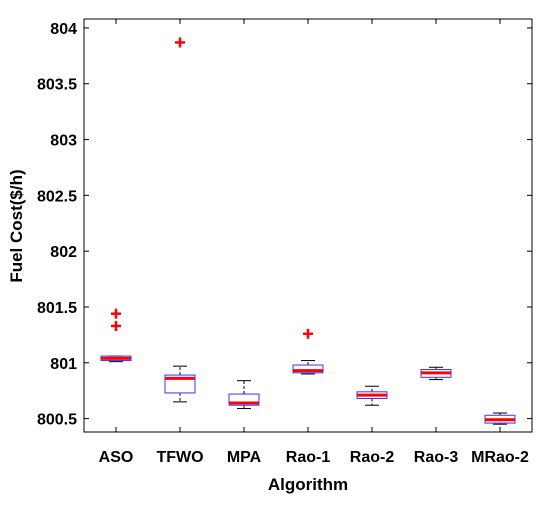 The width and height of the screenshot is (550, 508). What do you see at coordinates (63, 252) in the screenshot?
I see `y-tick-label: 802` at bounding box center [63, 252].